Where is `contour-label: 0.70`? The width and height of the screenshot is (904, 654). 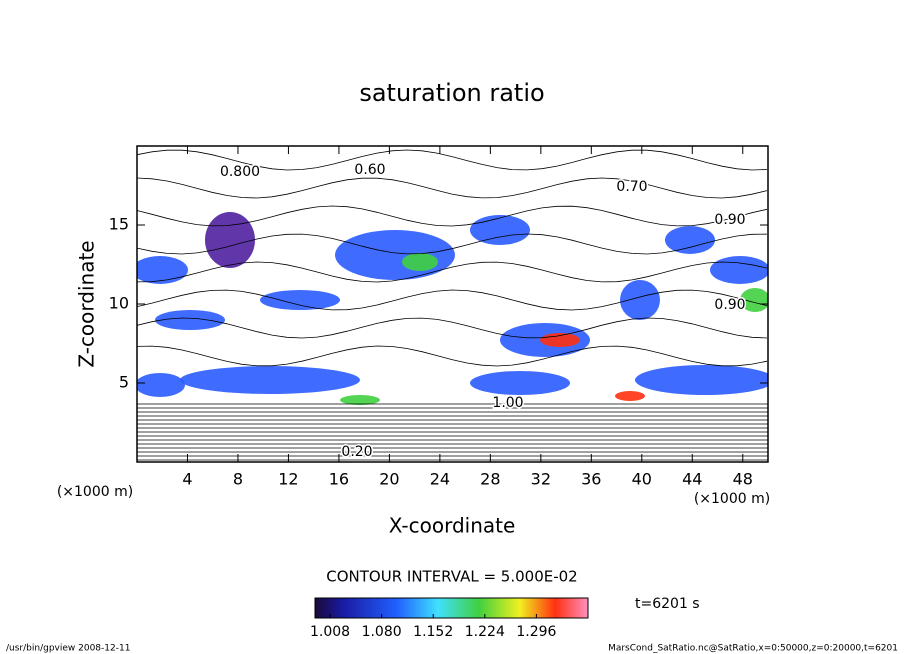 contour-label: 0.70 is located at coordinates (631, 187).